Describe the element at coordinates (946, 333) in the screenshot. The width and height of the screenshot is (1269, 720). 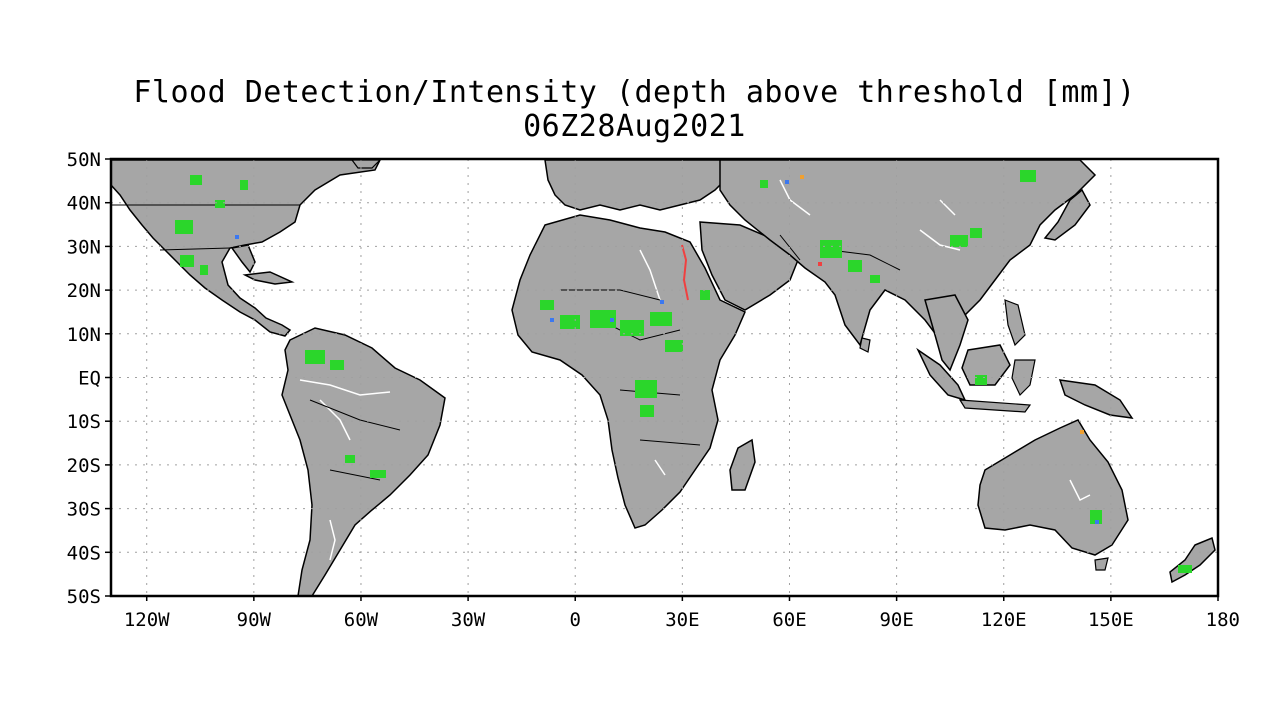
I see `land-indochina` at that location.